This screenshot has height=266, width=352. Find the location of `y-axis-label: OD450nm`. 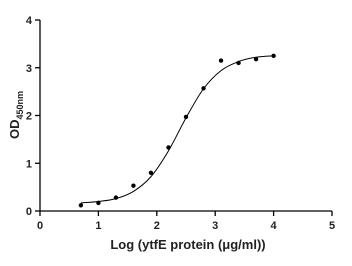

y-axis-label: OD450nm is located at coordinates (16, 115).